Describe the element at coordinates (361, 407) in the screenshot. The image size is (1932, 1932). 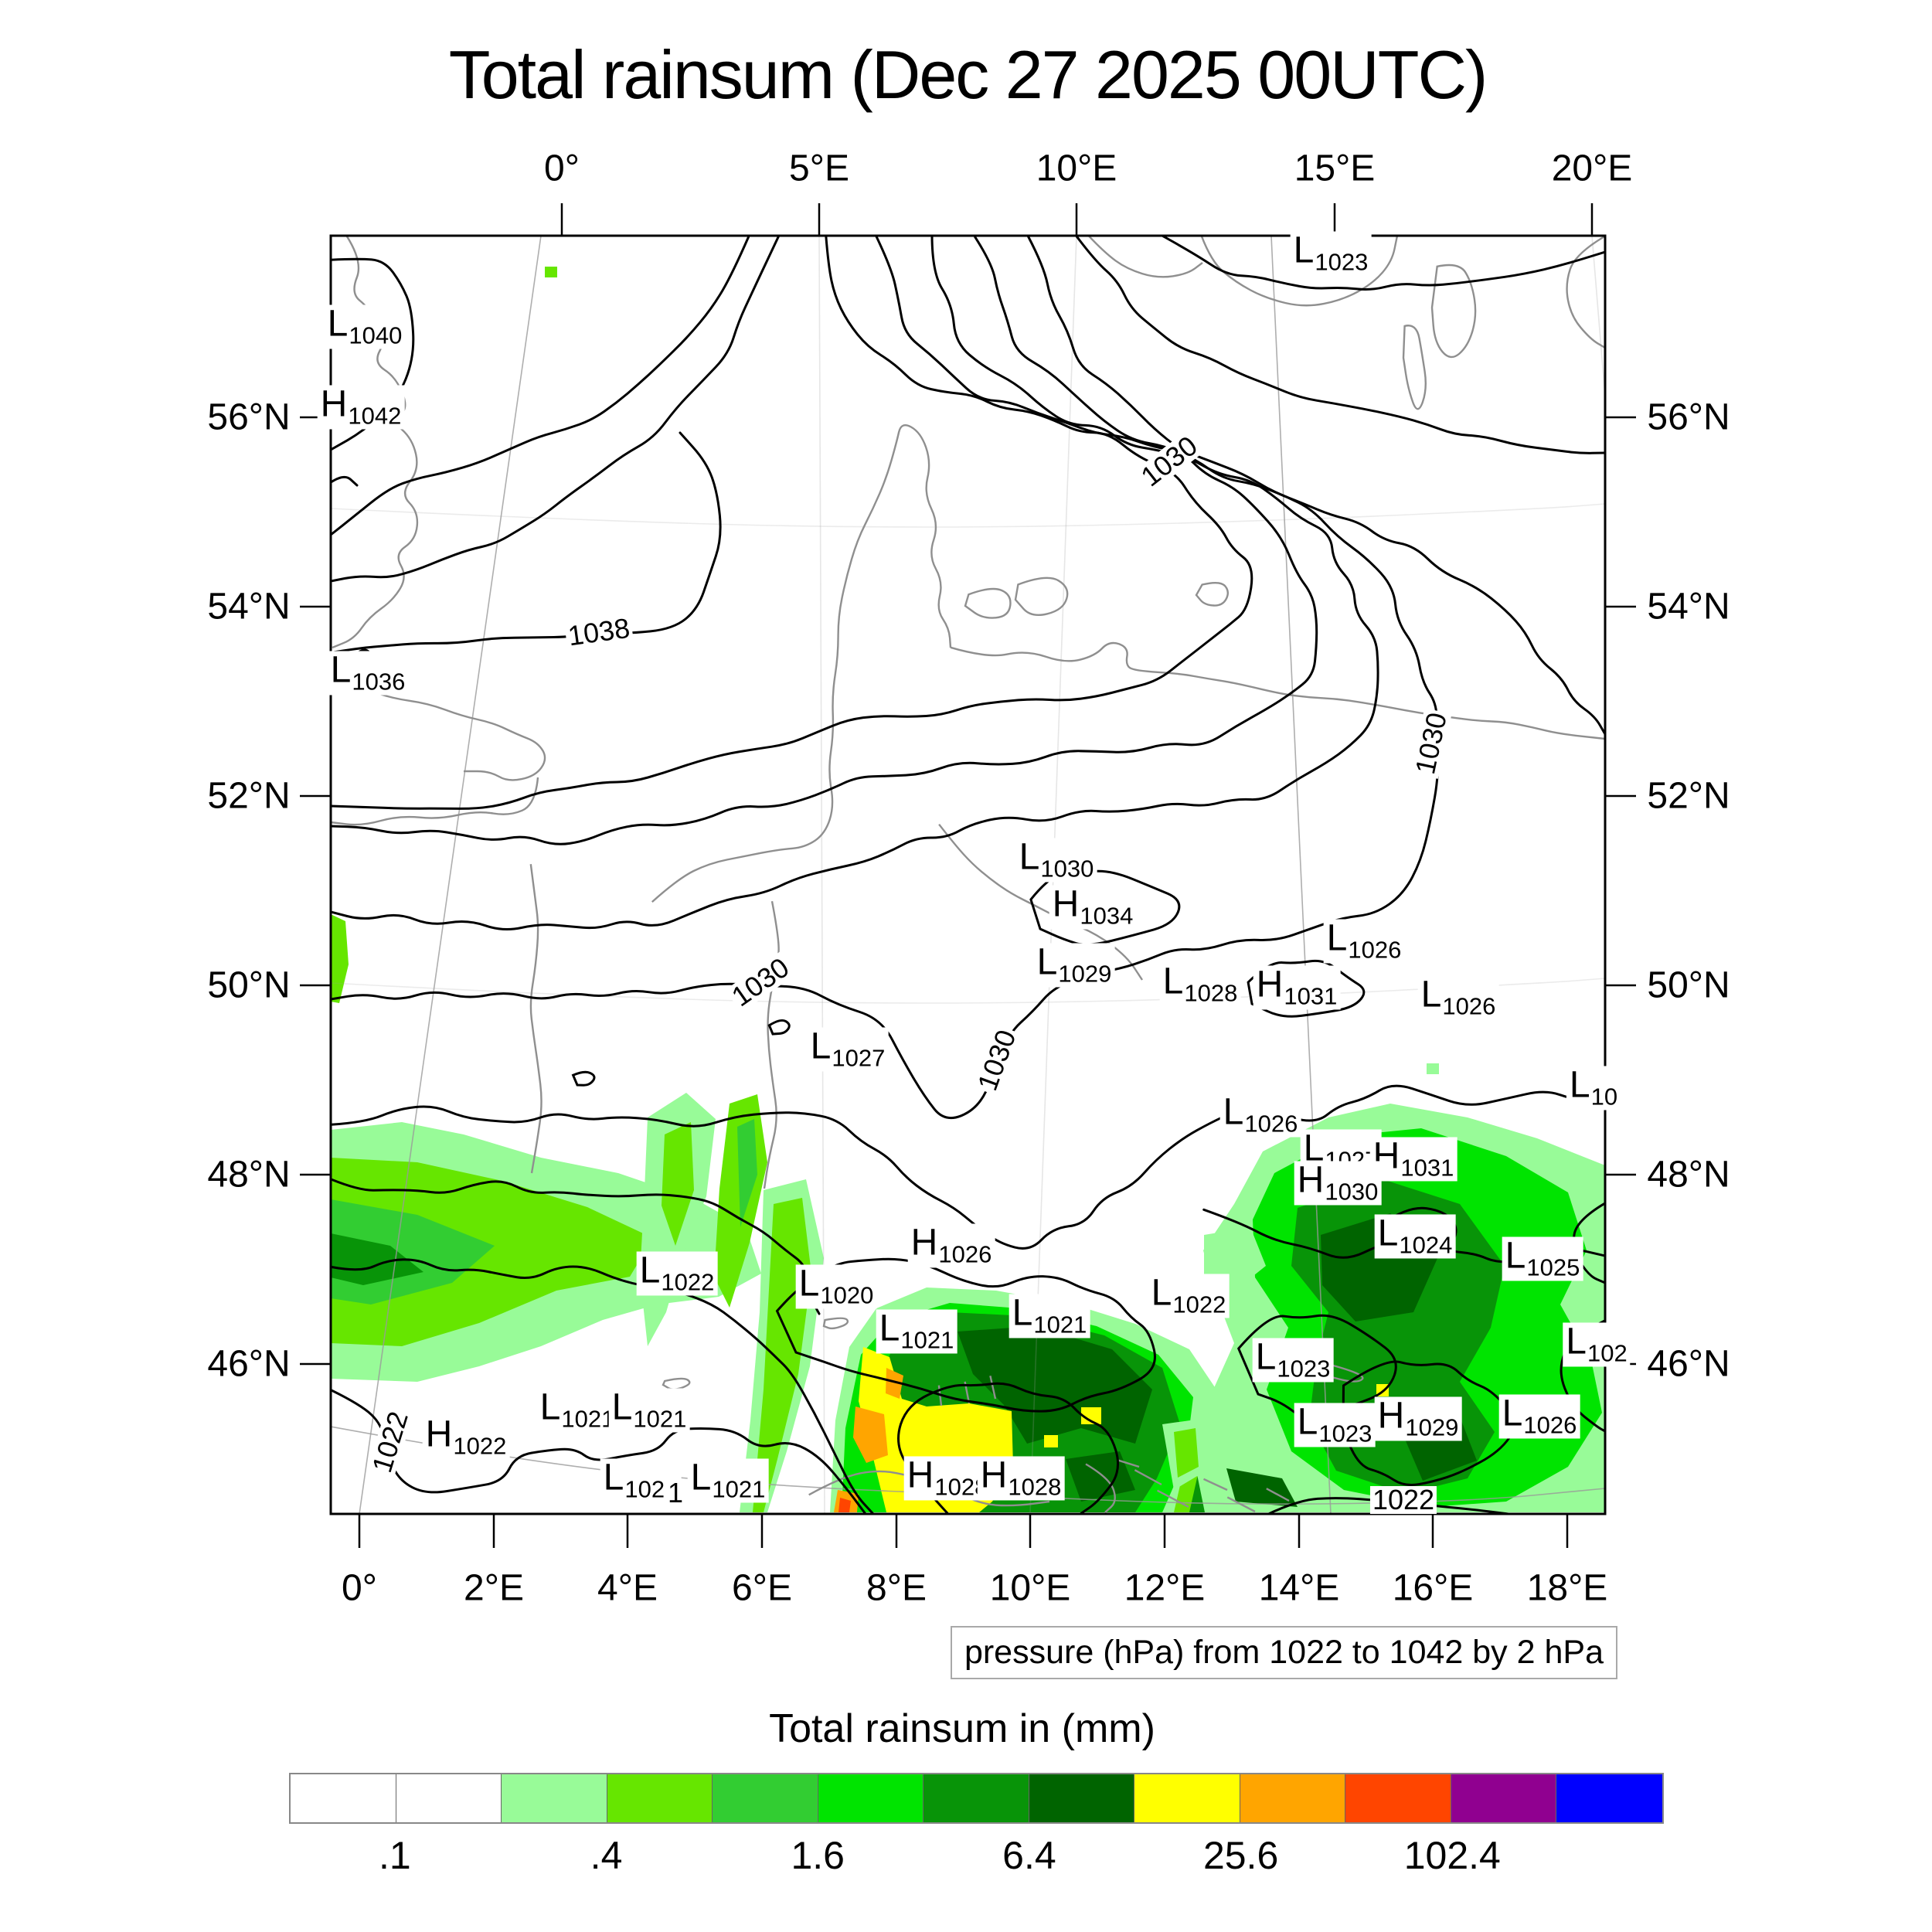
I see `pressure-center-label: H1042` at that location.